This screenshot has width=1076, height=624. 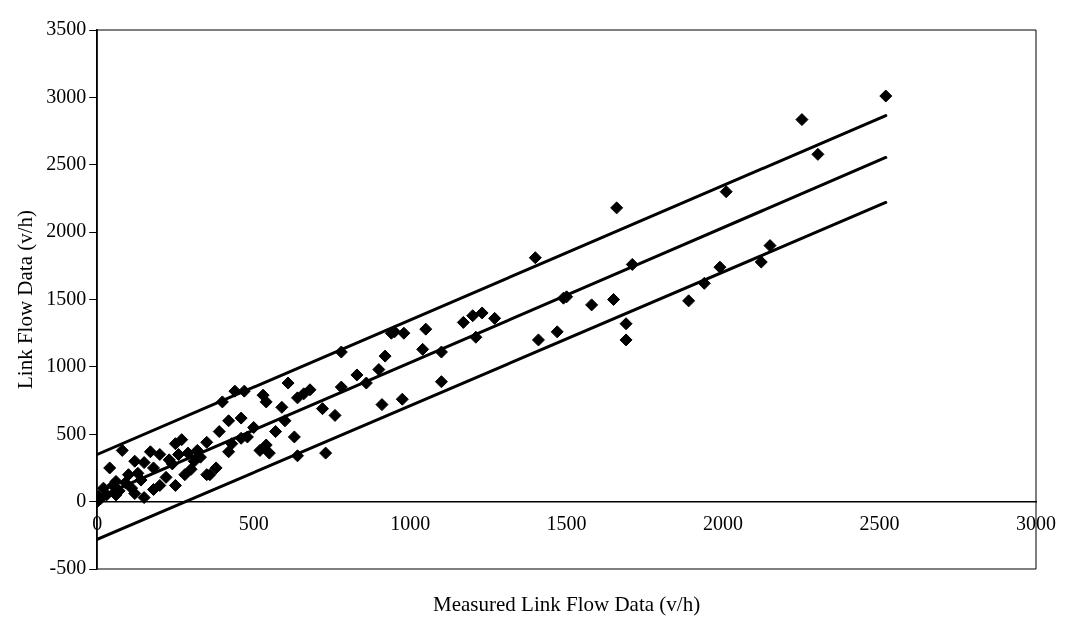 What do you see at coordinates (25, 299) in the screenshot?
I see `y-axis-title: Link Flow Data (v/h)` at bounding box center [25, 299].